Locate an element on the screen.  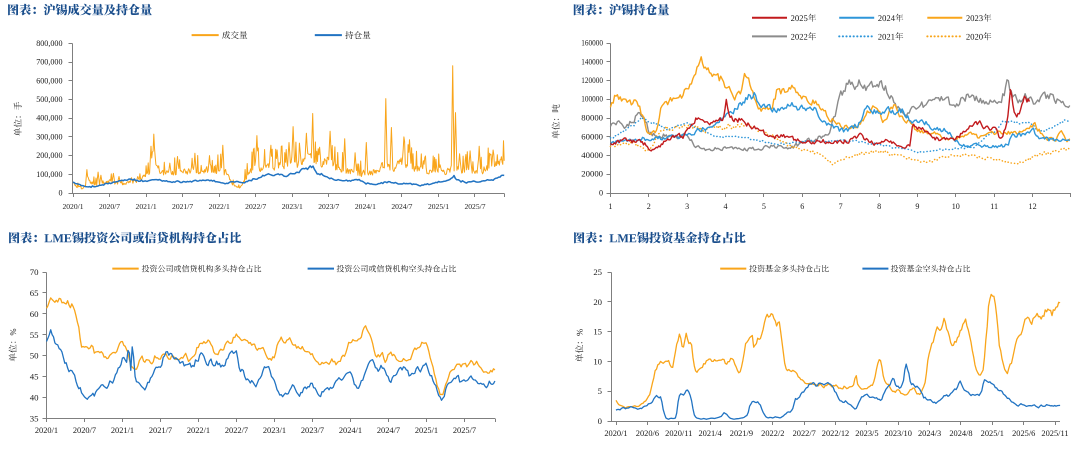
svg-text: 2022/12 is located at coordinates (835, 433).